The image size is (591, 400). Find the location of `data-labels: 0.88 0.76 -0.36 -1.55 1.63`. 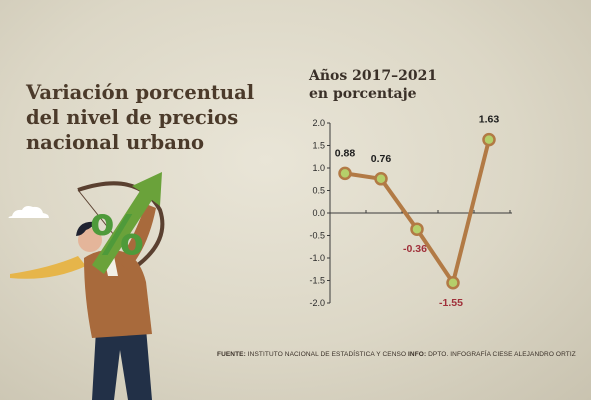

data-labels: 0.88 0.76 -0.36 -1.55 1.63 is located at coordinates (417, 211).